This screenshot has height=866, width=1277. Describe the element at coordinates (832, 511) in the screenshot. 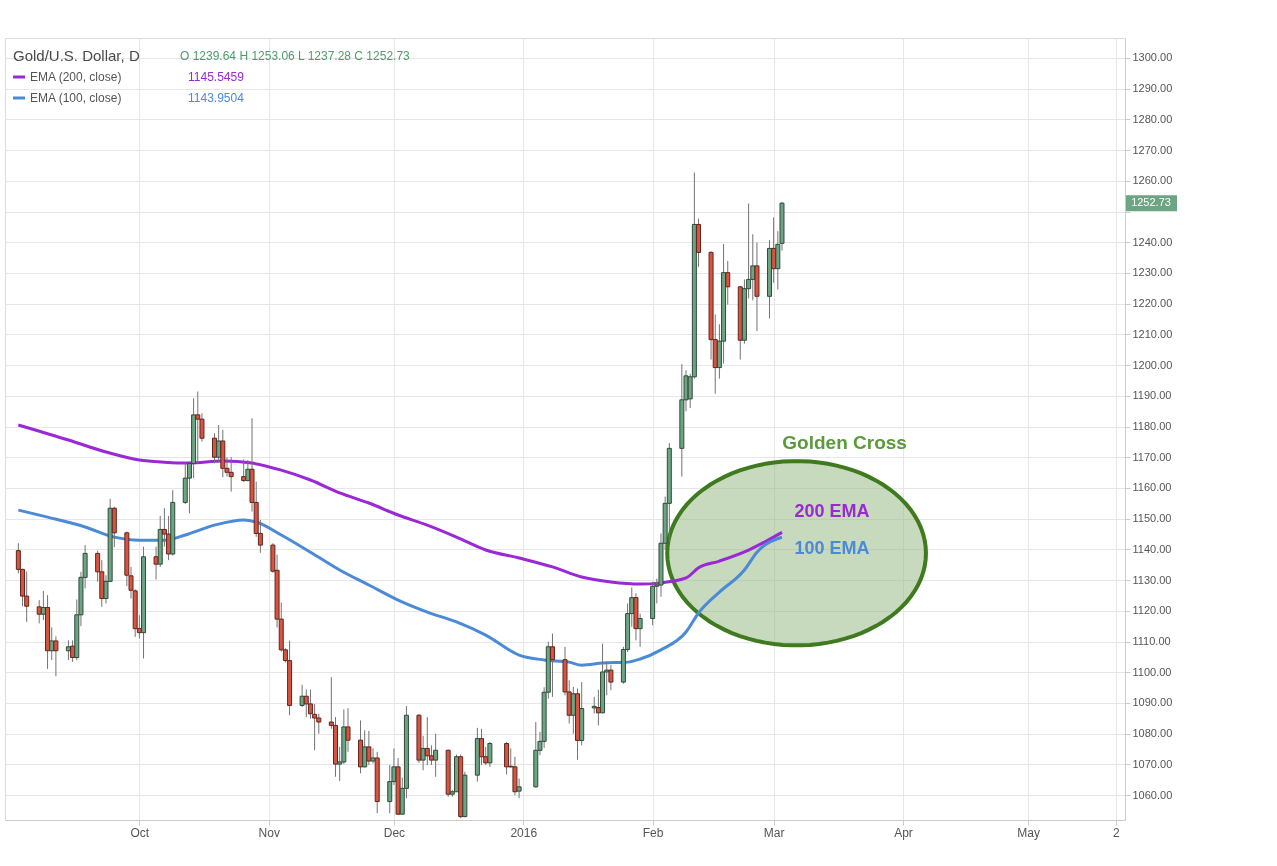

I see `annotation: 200 EMA` at that location.